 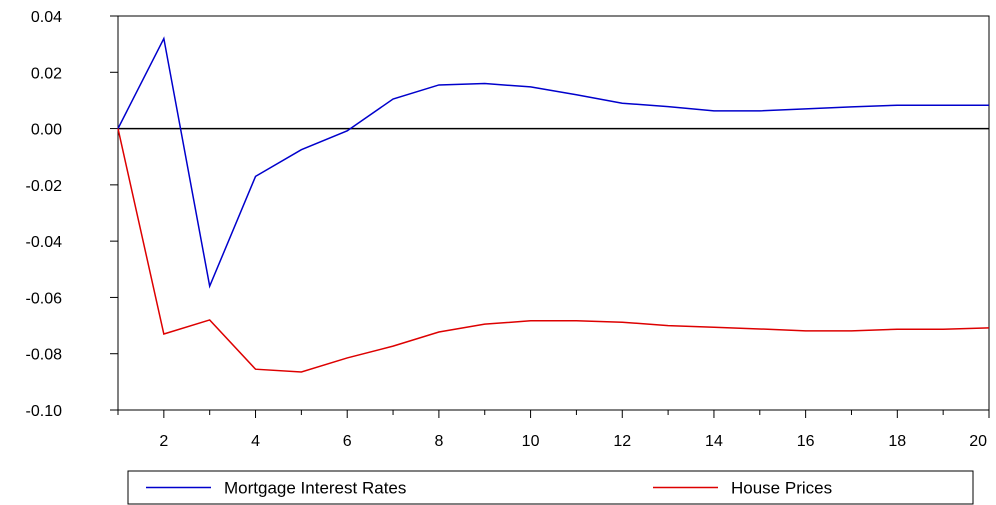 What do you see at coordinates (163, 441) in the screenshot?
I see `x-tick-label: 2` at bounding box center [163, 441].